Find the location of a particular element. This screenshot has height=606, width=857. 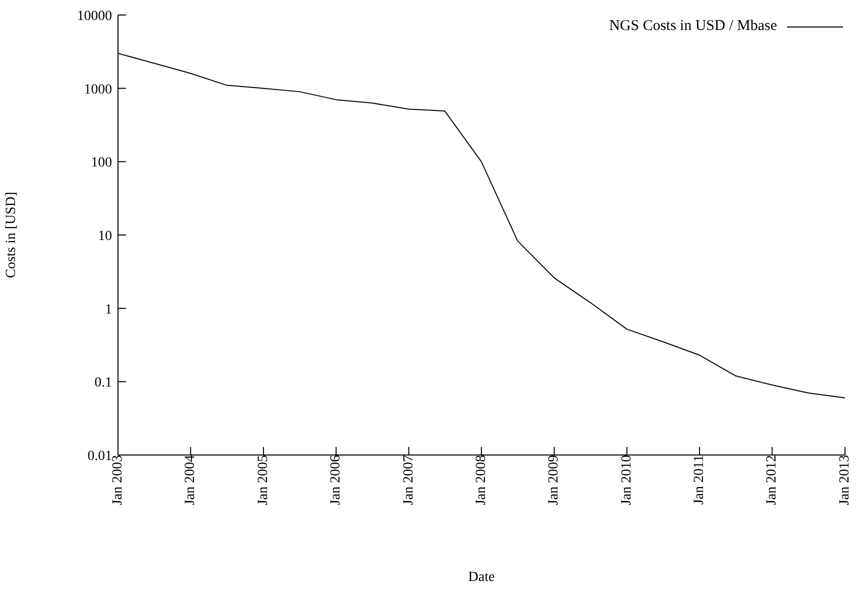

x-tick-label: Jan 2005 is located at coordinates (263, 480).